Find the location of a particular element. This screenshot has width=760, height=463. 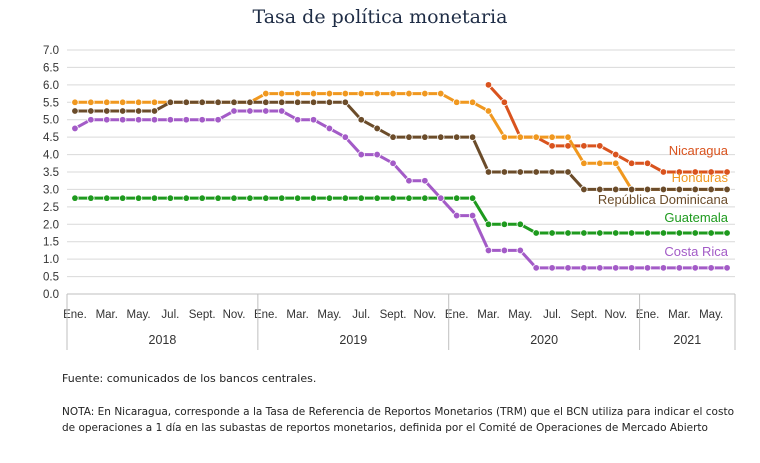

series-label: Honduras is located at coordinates (700, 177).